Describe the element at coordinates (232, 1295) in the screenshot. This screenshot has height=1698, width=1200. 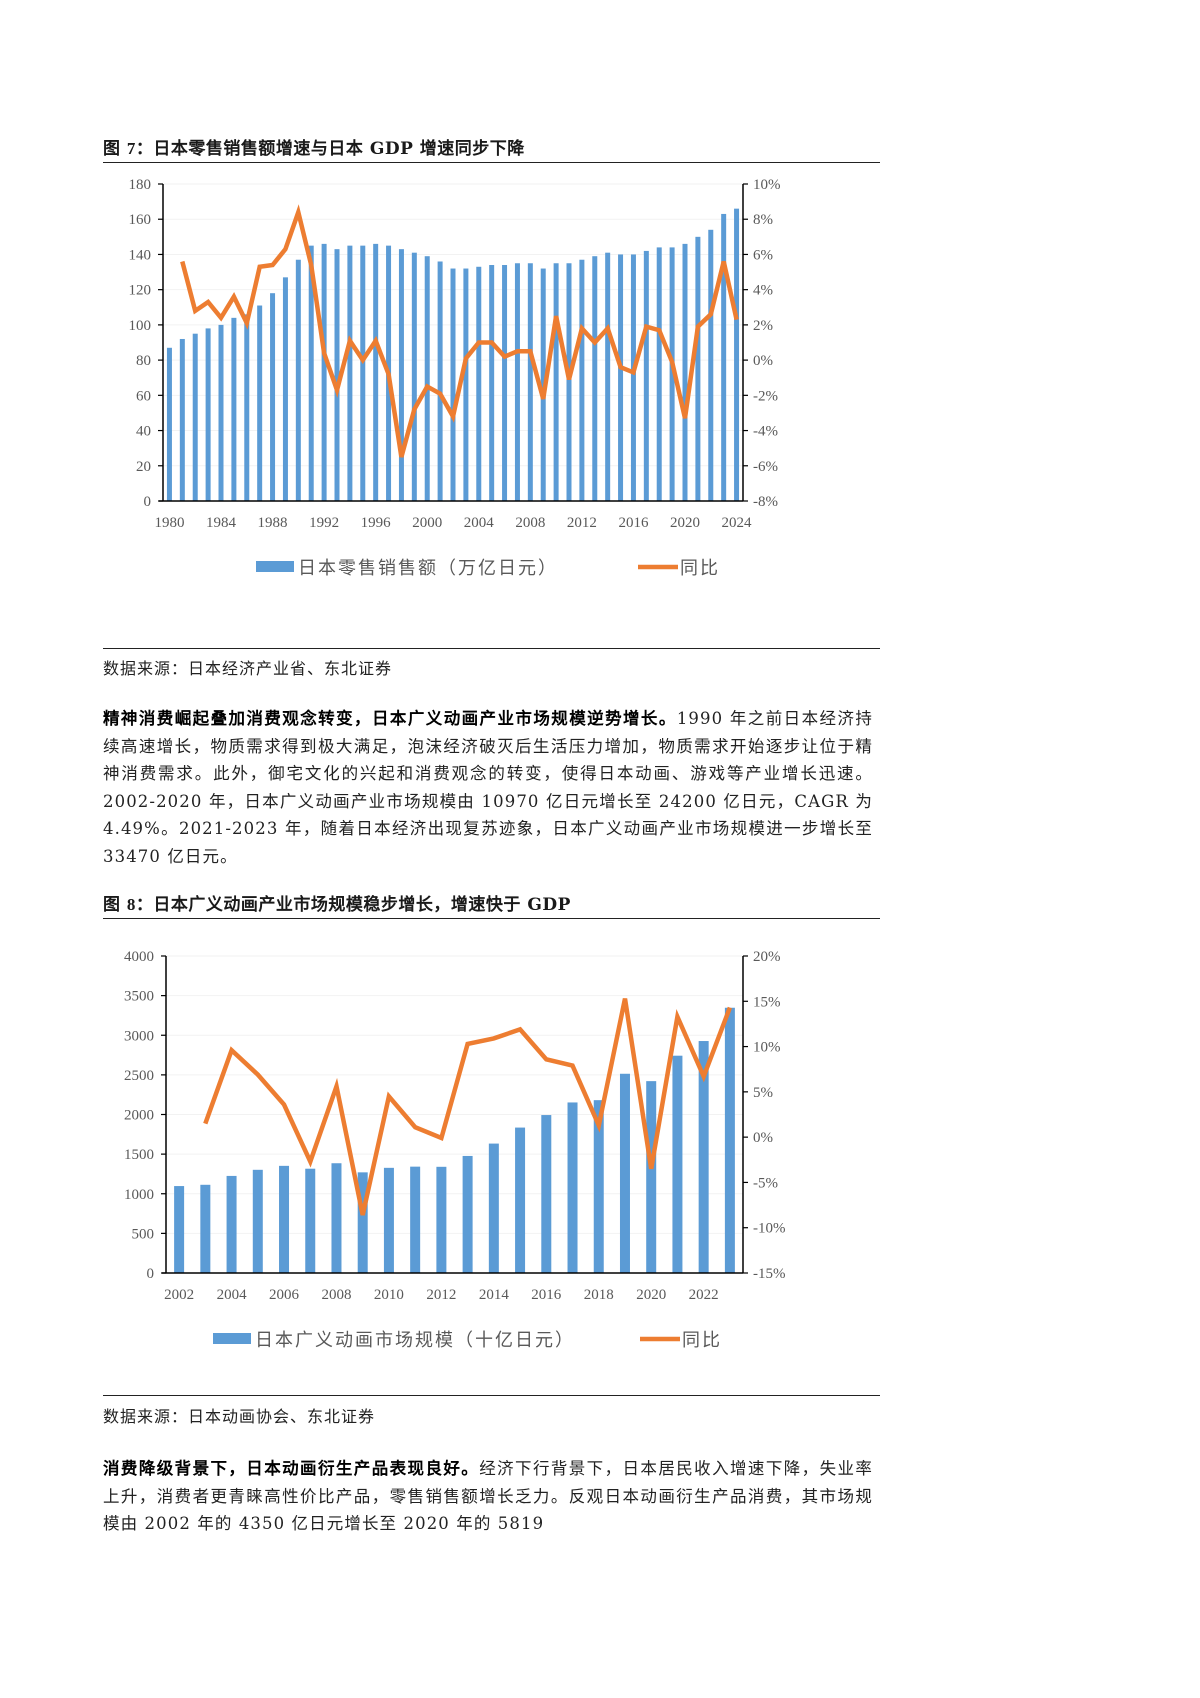
I see `x-tick-label: 2004` at that location.